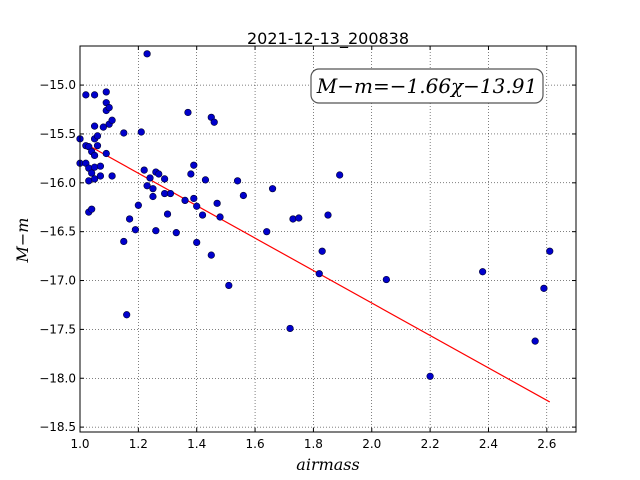  I want to click on x-tick-label: 1.6, so click(255, 444).